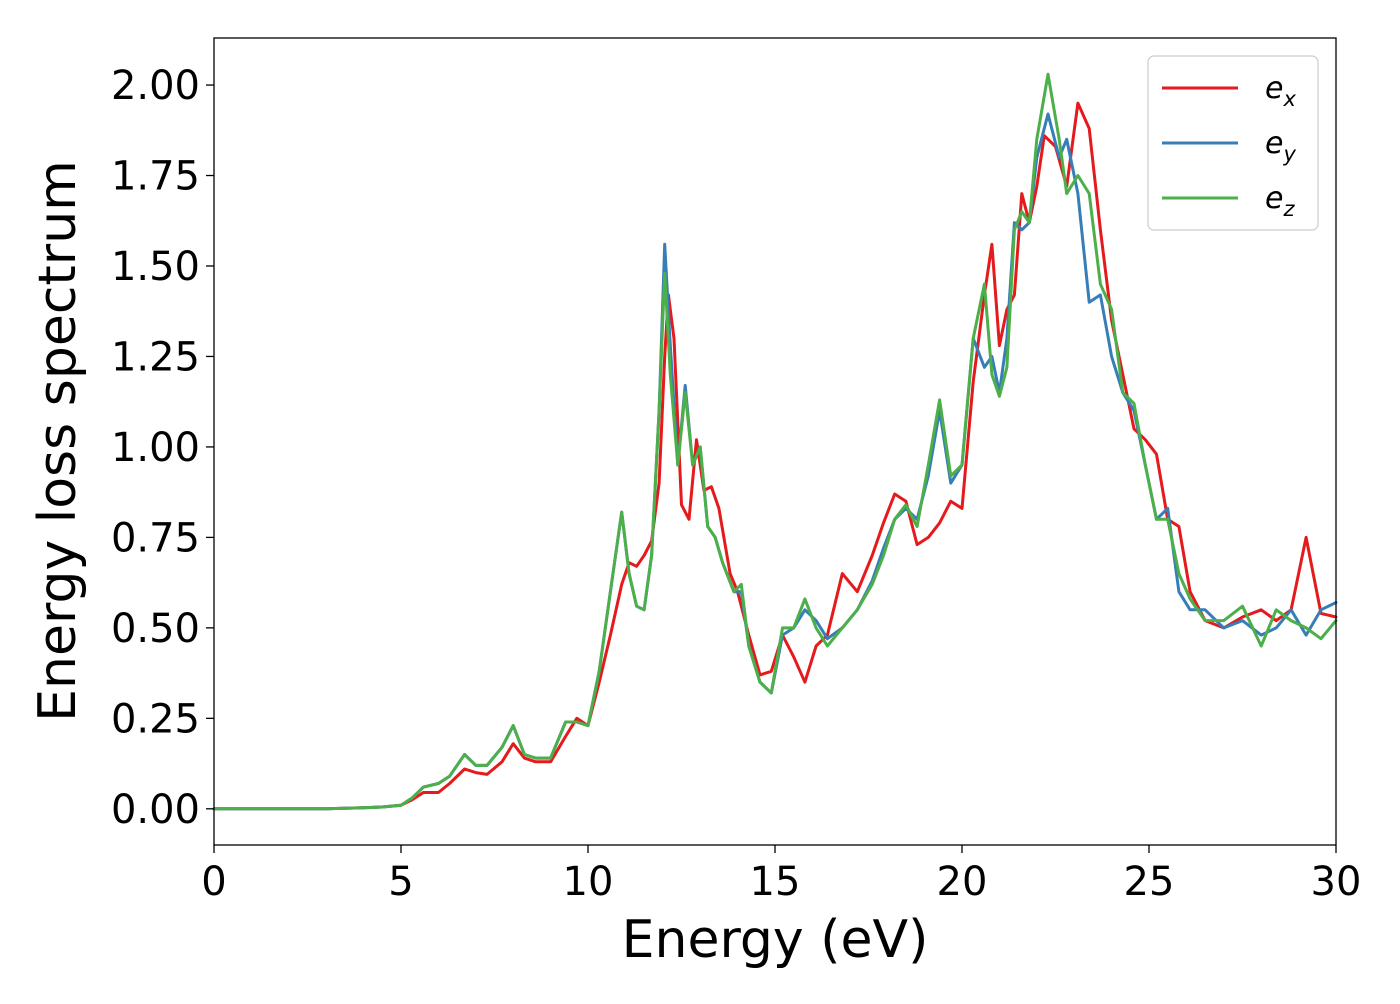  Describe the element at coordinates (588, 882) in the screenshot. I see `x-tick-label: 10` at that location.